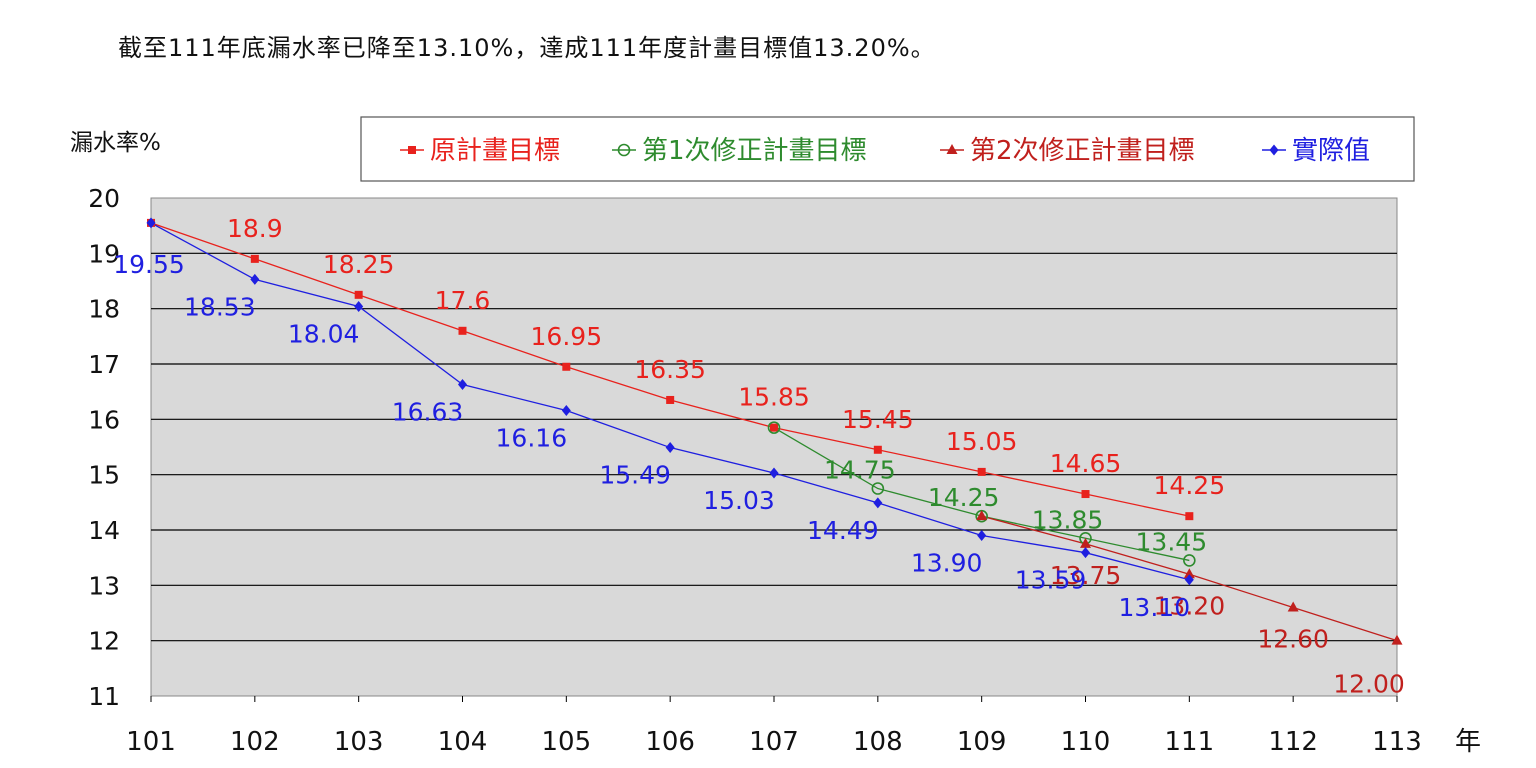  What do you see at coordinates (1369, 684) in the screenshot?
I see `series-2-label-113: 12.00` at bounding box center [1369, 684].